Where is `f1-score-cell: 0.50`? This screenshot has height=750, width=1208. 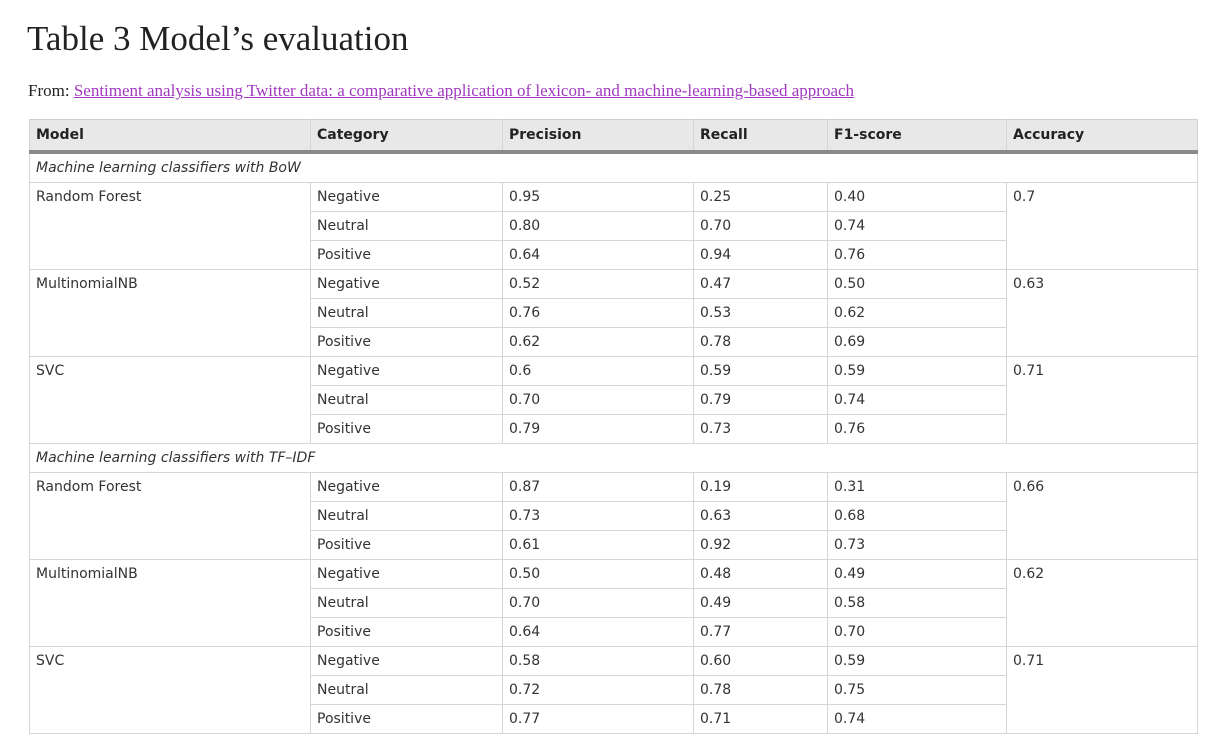
f1-score-cell: 0.50 is located at coordinates (917, 284).